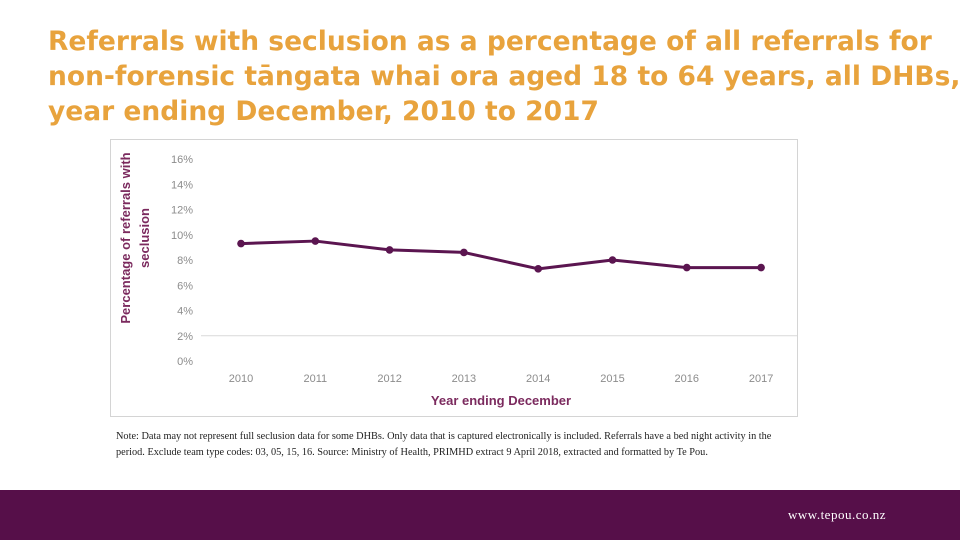  What do you see at coordinates (501, 379) in the screenshot?
I see `x-axis-ticks: 2010 2011 2012 2013 2014 2015 2016 2017` at bounding box center [501, 379].